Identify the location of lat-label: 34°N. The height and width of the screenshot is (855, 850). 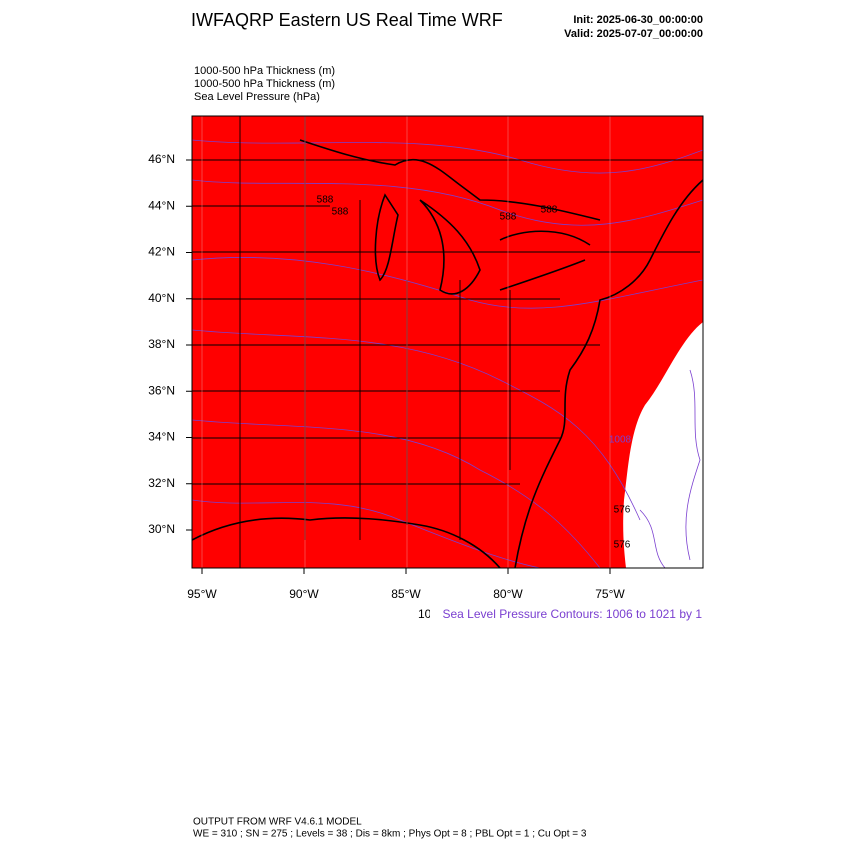
(161, 437).